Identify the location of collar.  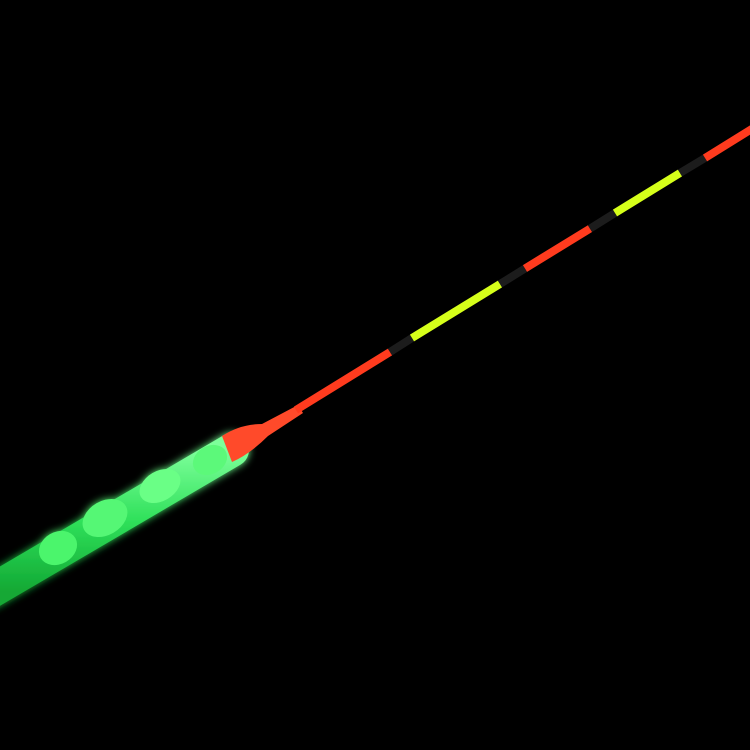
(262, 433).